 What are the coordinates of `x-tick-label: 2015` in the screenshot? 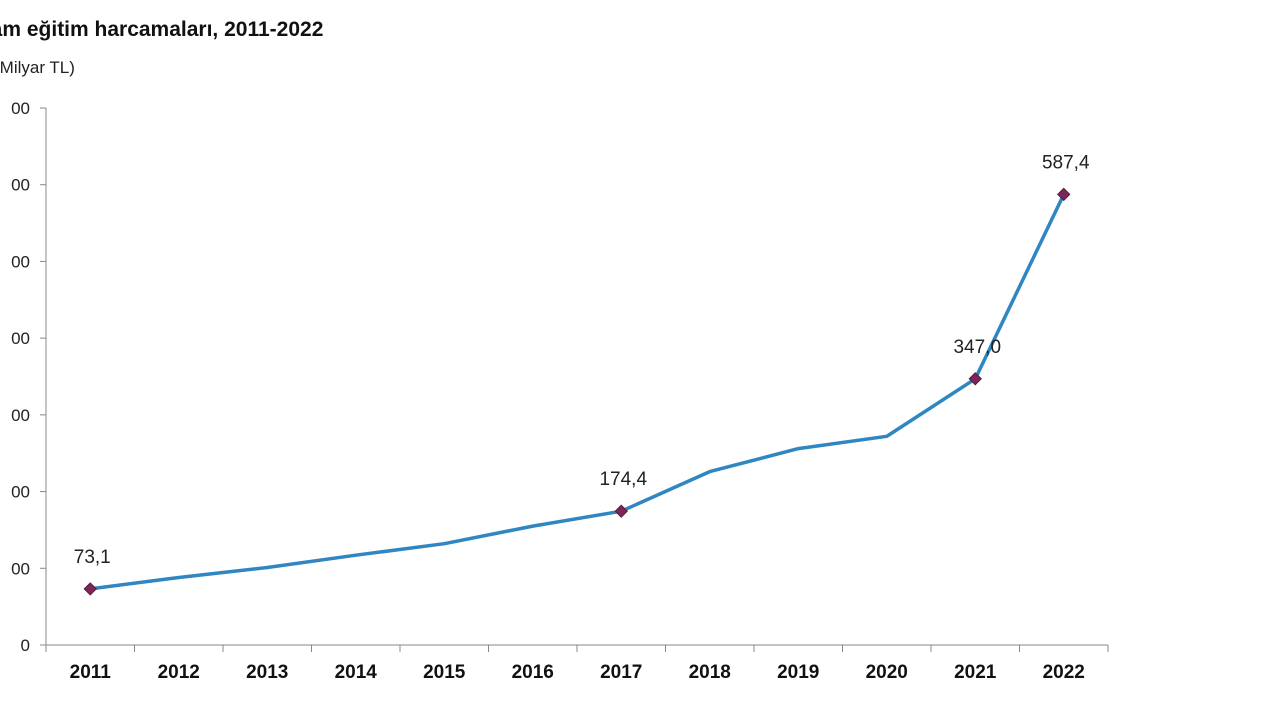 It's located at (444, 672).